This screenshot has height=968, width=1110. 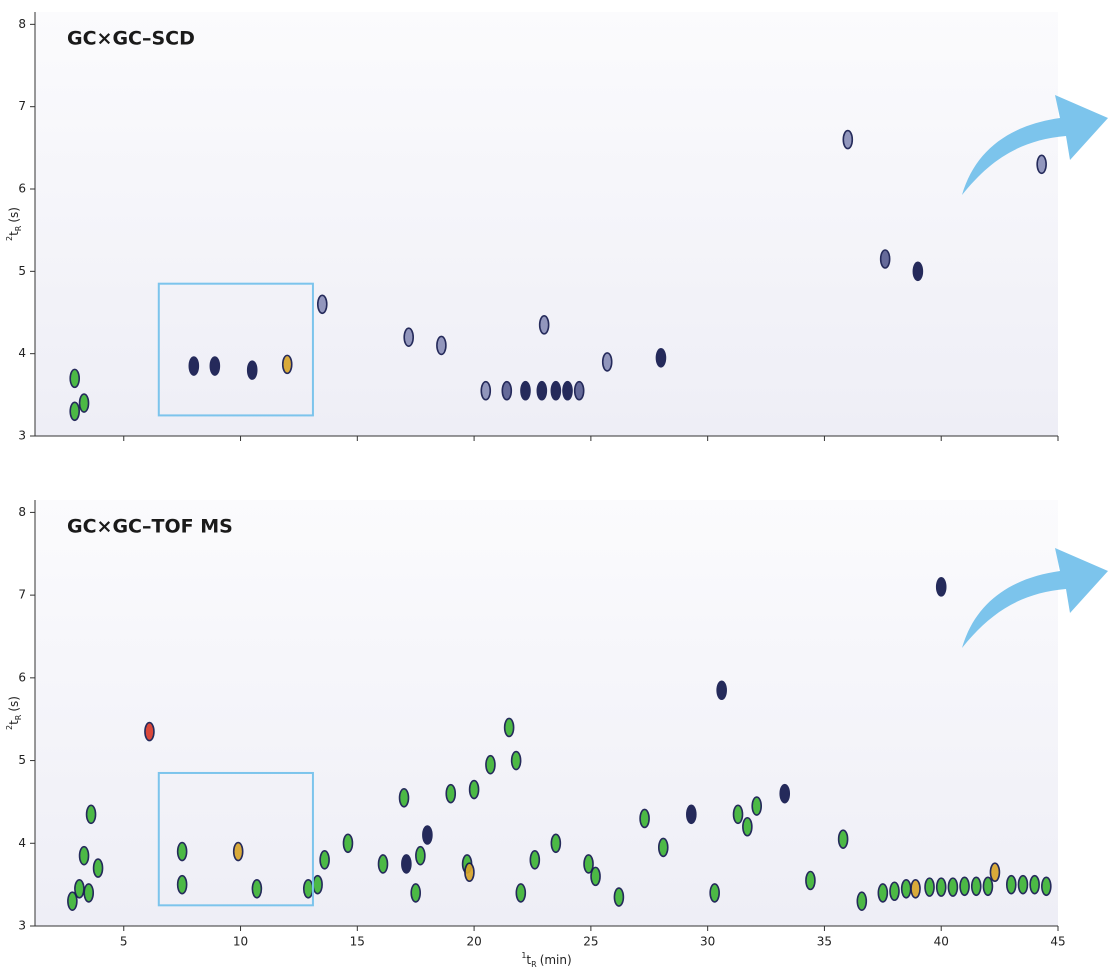 What do you see at coordinates (22, 926) in the screenshot?
I see `y-tick-label: 3` at bounding box center [22, 926].